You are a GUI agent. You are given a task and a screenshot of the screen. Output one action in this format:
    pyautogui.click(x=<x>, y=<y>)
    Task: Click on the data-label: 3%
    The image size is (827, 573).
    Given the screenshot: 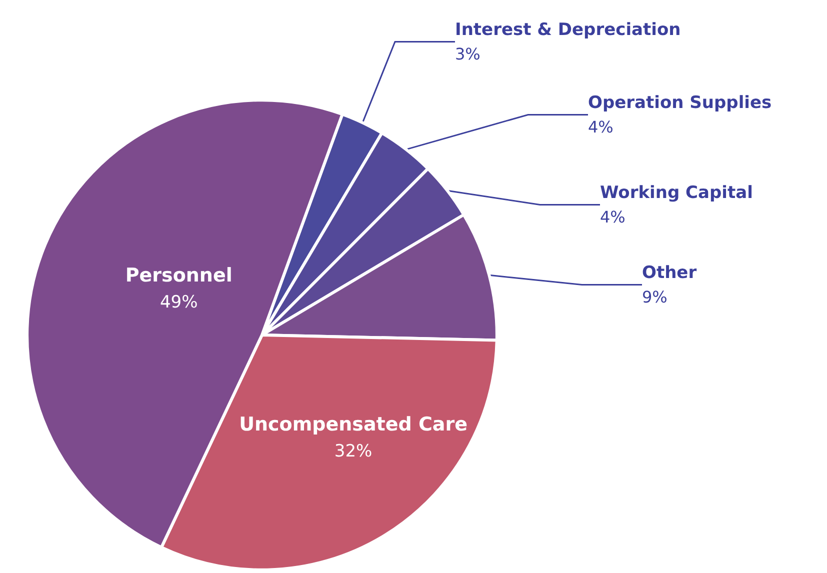 What is the action you would take?
    pyautogui.click(x=467, y=54)
    